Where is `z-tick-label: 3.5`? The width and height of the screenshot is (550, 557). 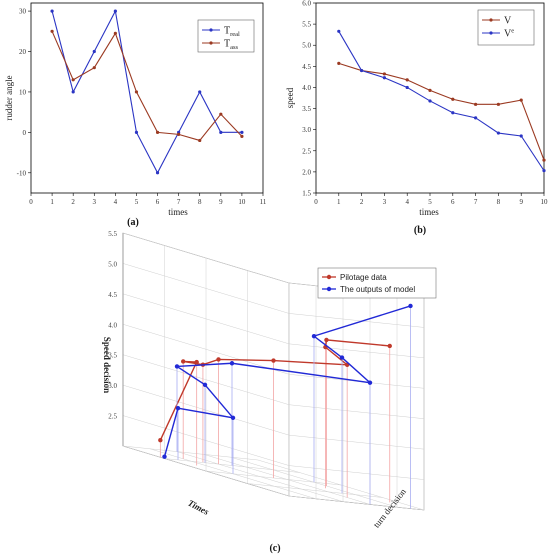 z-tick-label: 3.5 is located at coordinates (112, 356).